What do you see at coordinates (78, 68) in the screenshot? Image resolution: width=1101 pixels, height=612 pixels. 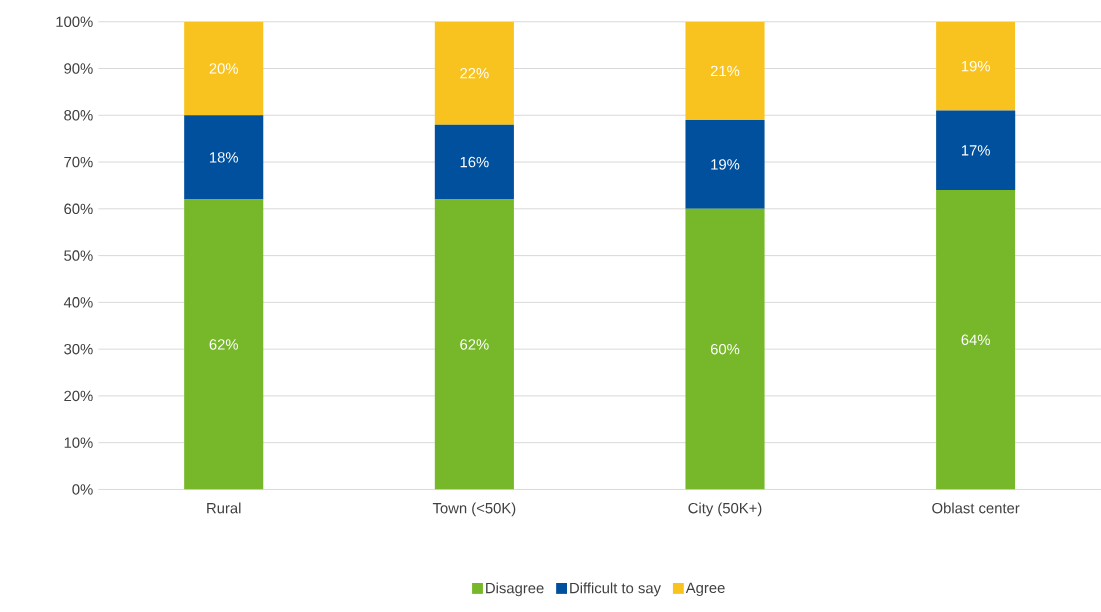 I see `y-tick-label: 90%` at bounding box center [78, 68].